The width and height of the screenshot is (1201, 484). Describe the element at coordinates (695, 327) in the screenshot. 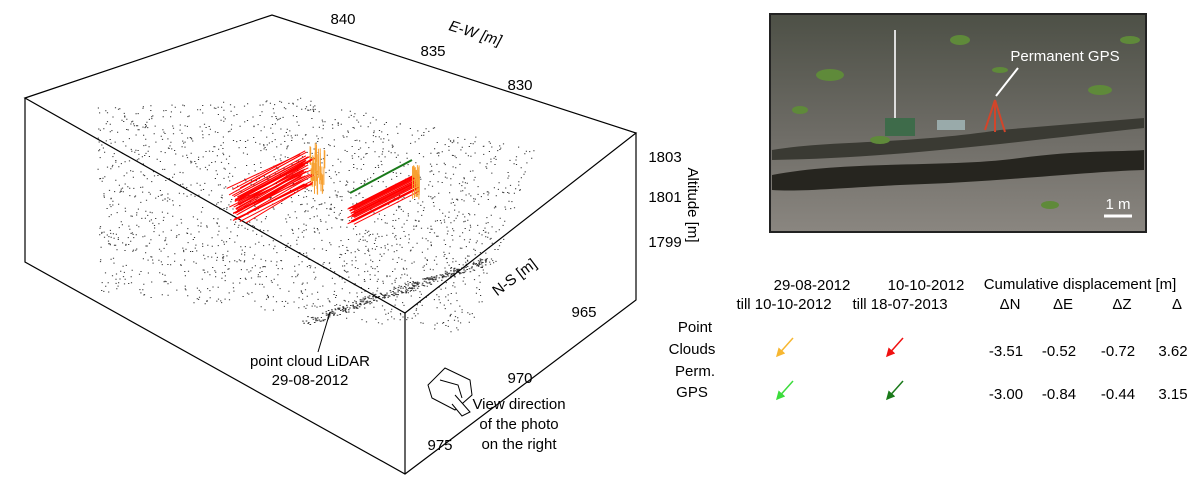

I see `row-label: Point` at that location.